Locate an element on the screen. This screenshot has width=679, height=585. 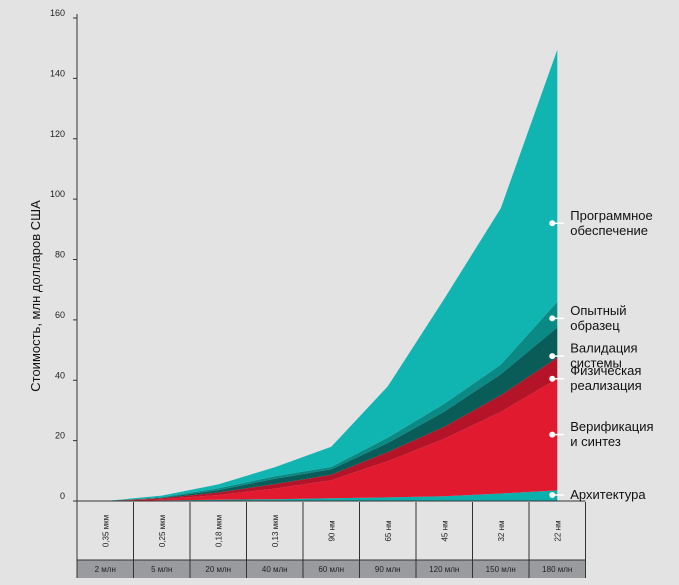
y-tick-label: 20 is located at coordinates (60, 436).